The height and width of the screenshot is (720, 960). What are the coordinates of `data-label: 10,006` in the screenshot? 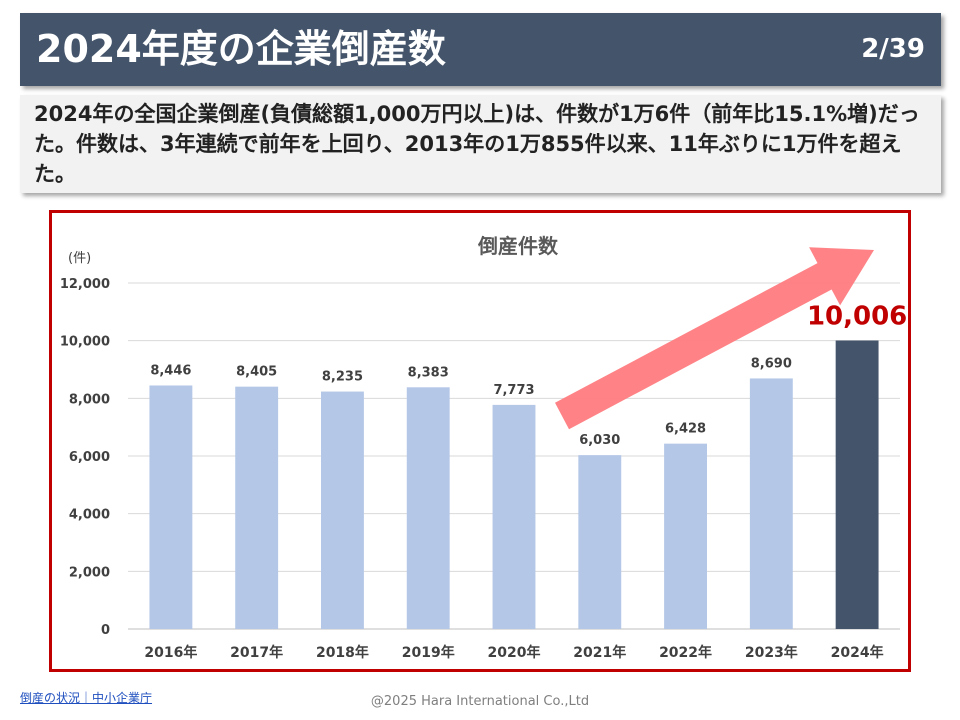 It's located at (857, 316).